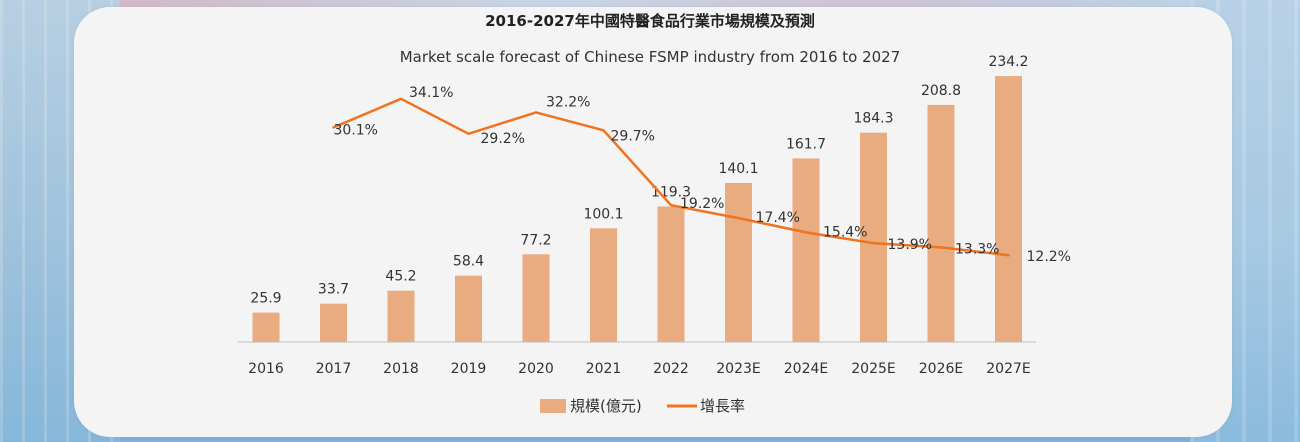 This screenshot has height=442, width=1300. I want to click on chart-title: 2016-2027年中國特醫食品行業市場規模及預測, so click(650, 21).